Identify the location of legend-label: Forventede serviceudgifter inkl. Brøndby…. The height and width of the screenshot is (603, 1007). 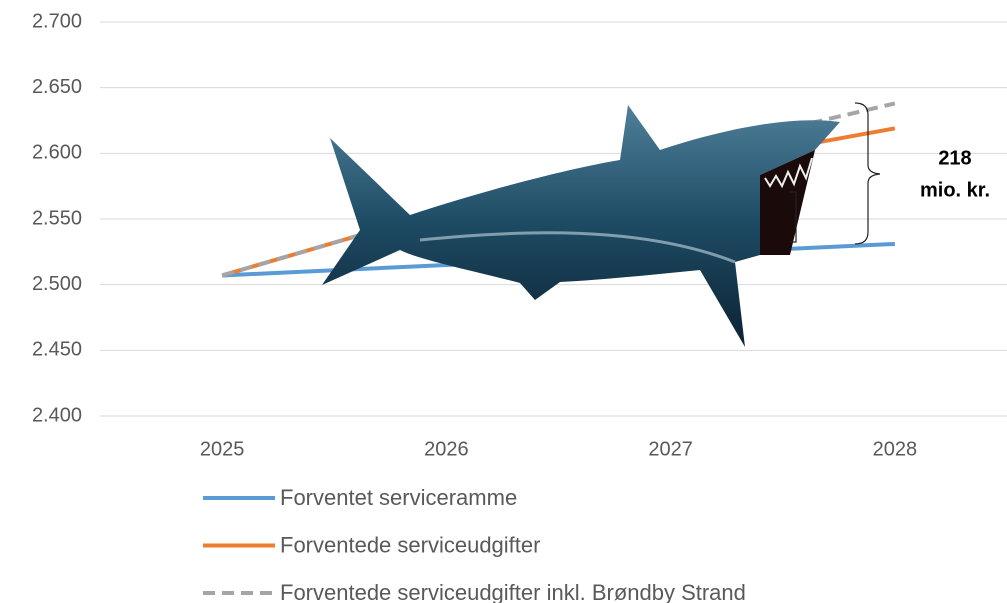
(513, 591).